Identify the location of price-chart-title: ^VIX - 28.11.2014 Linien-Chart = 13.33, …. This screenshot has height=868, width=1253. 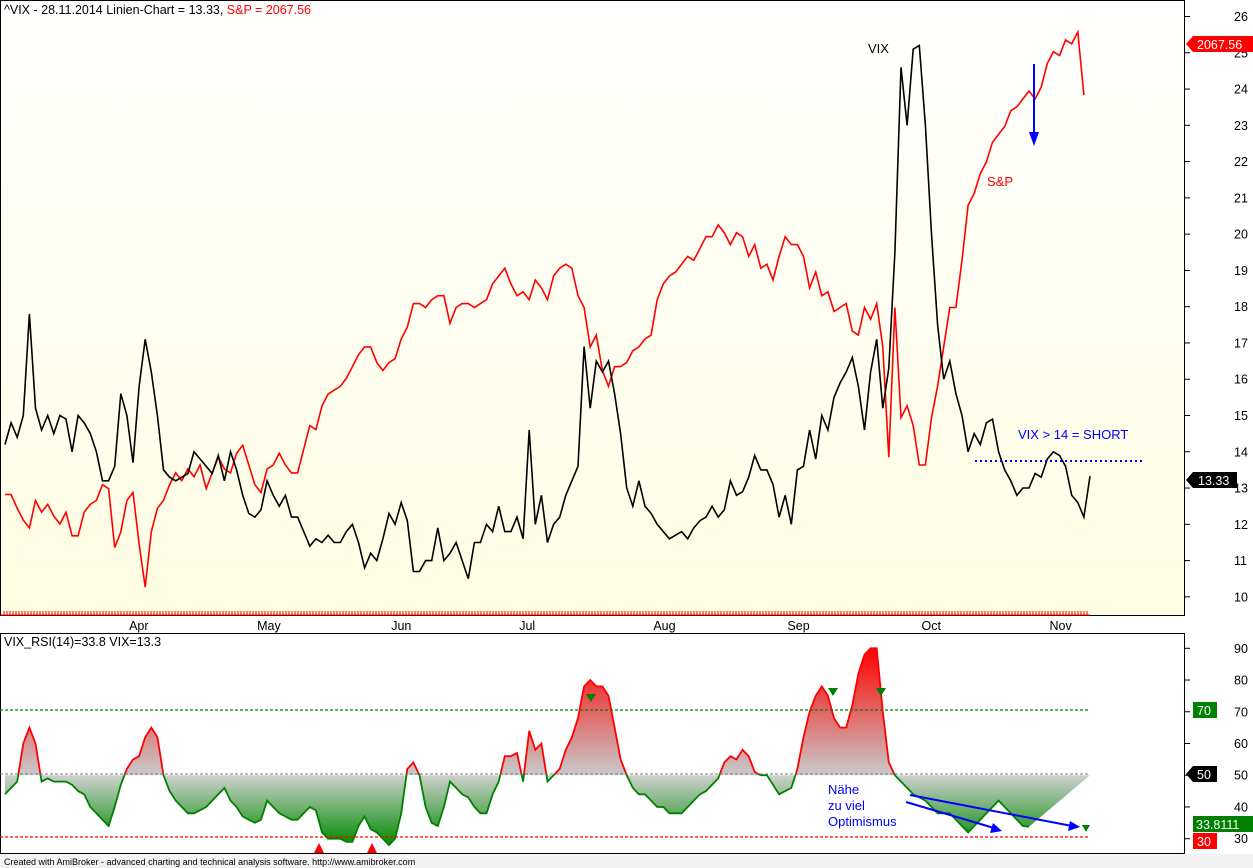
(157, 10).